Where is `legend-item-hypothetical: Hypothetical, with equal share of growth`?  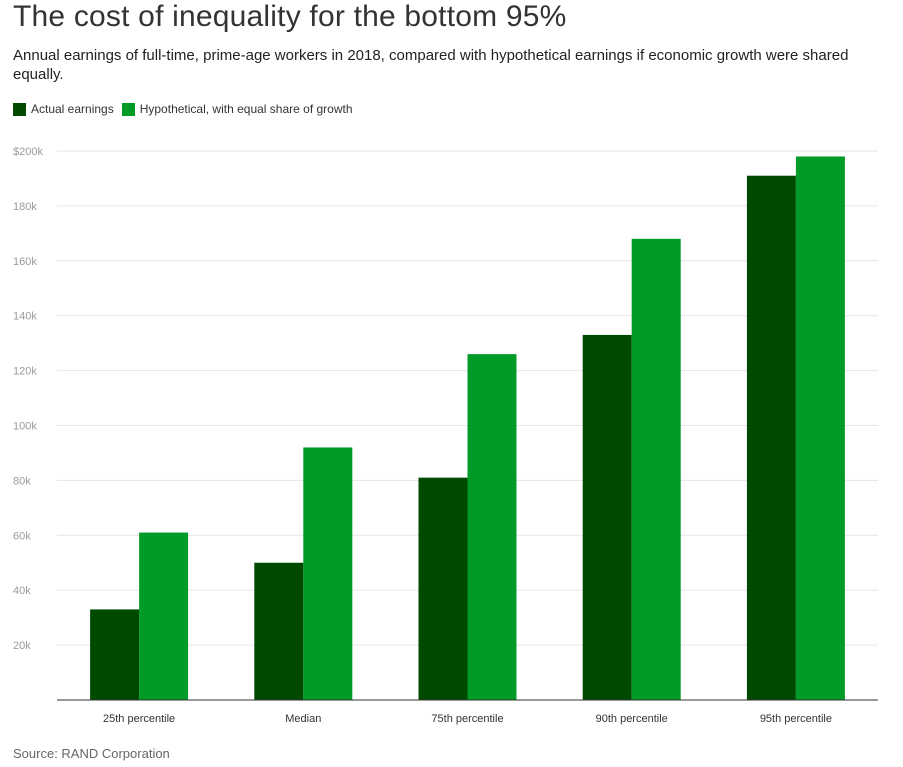
legend-item-hypothetical: Hypothetical, with equal share of growth is located at coordinates (237, 109).